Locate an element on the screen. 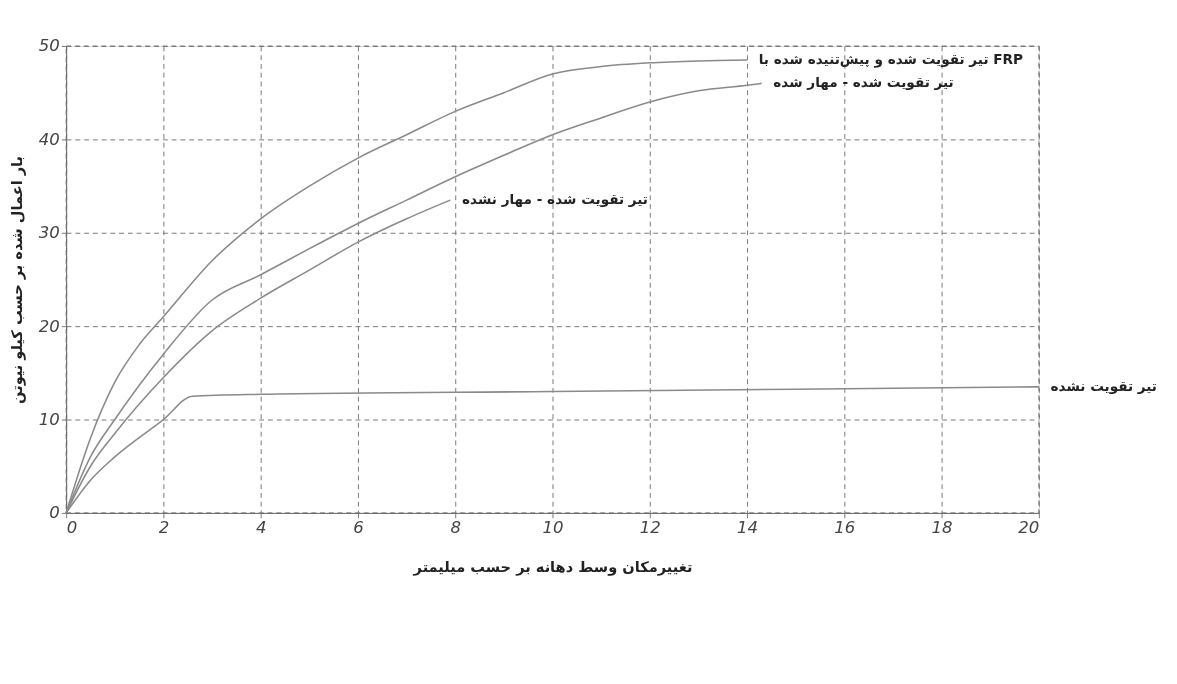 This screenshot has width=1177, height=684. y-tick-label: 10 is located at coordinates (49, 419).